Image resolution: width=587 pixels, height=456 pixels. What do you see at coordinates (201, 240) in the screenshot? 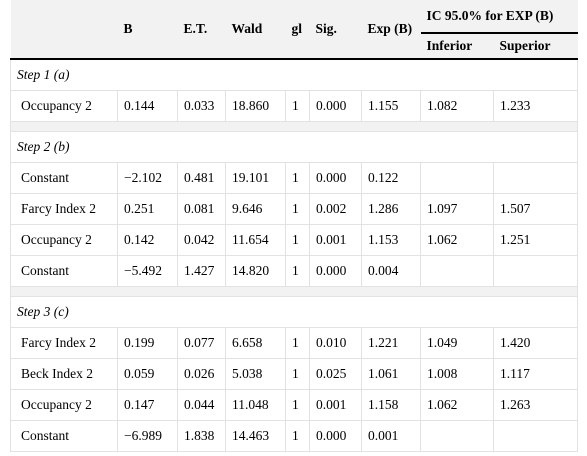
I see `cell: 0.042` at bounding box center [201, 240].